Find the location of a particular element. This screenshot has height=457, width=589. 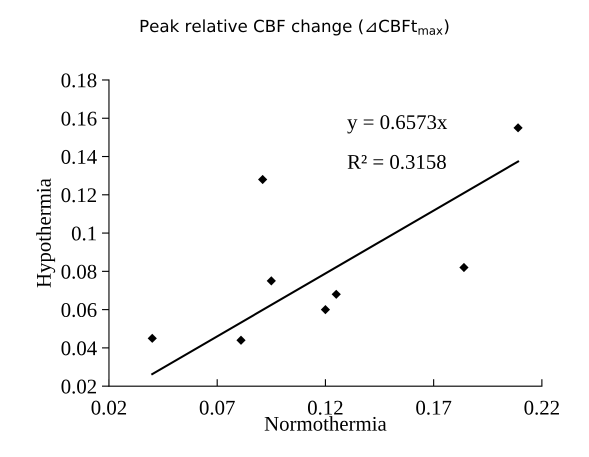

y-tick-label: 0.08 is located at coordinates (78, 271).